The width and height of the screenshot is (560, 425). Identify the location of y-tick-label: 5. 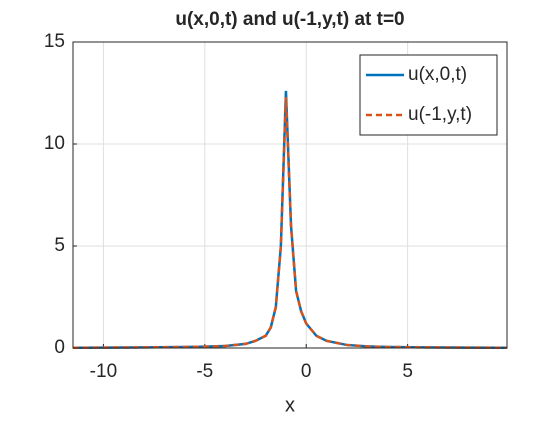
(59, 245).